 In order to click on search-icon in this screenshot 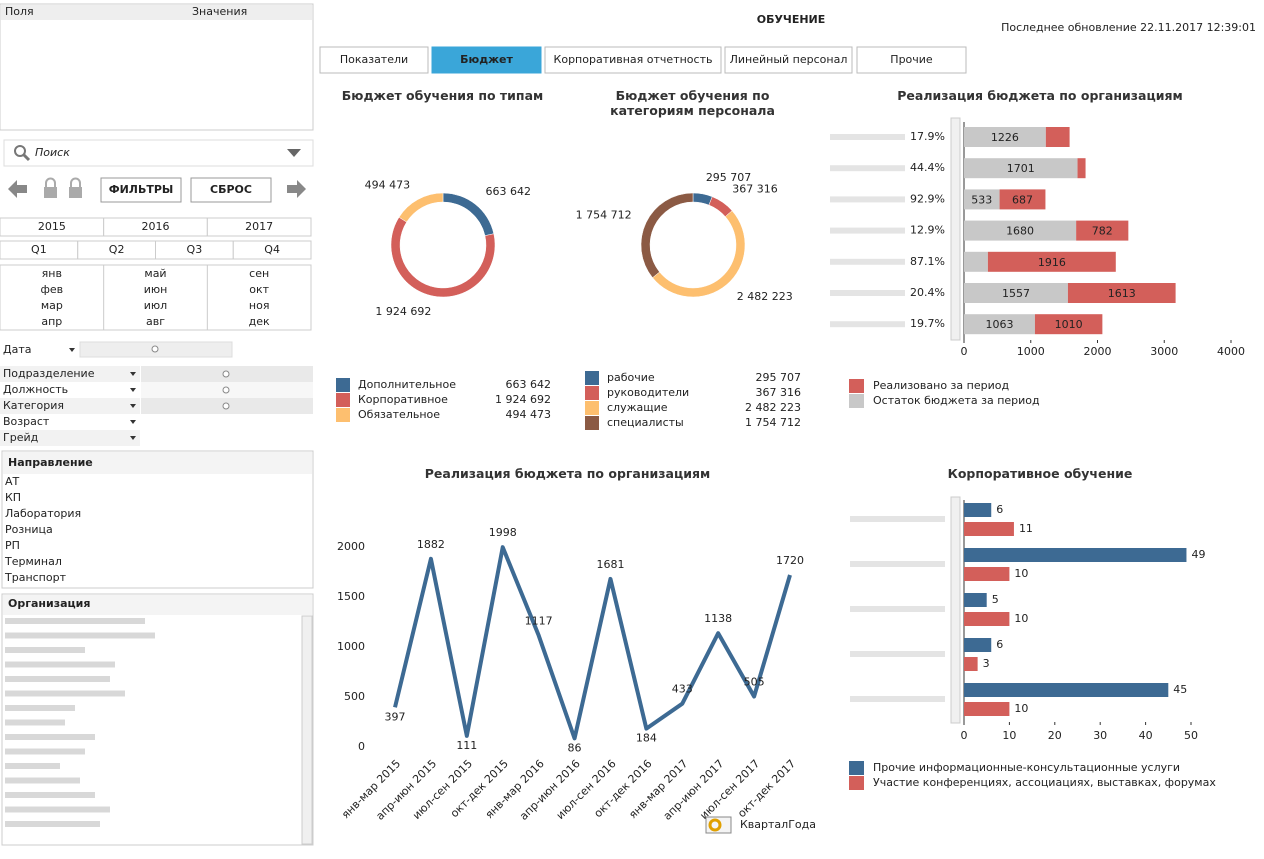, I will do `click(26, 157)`.